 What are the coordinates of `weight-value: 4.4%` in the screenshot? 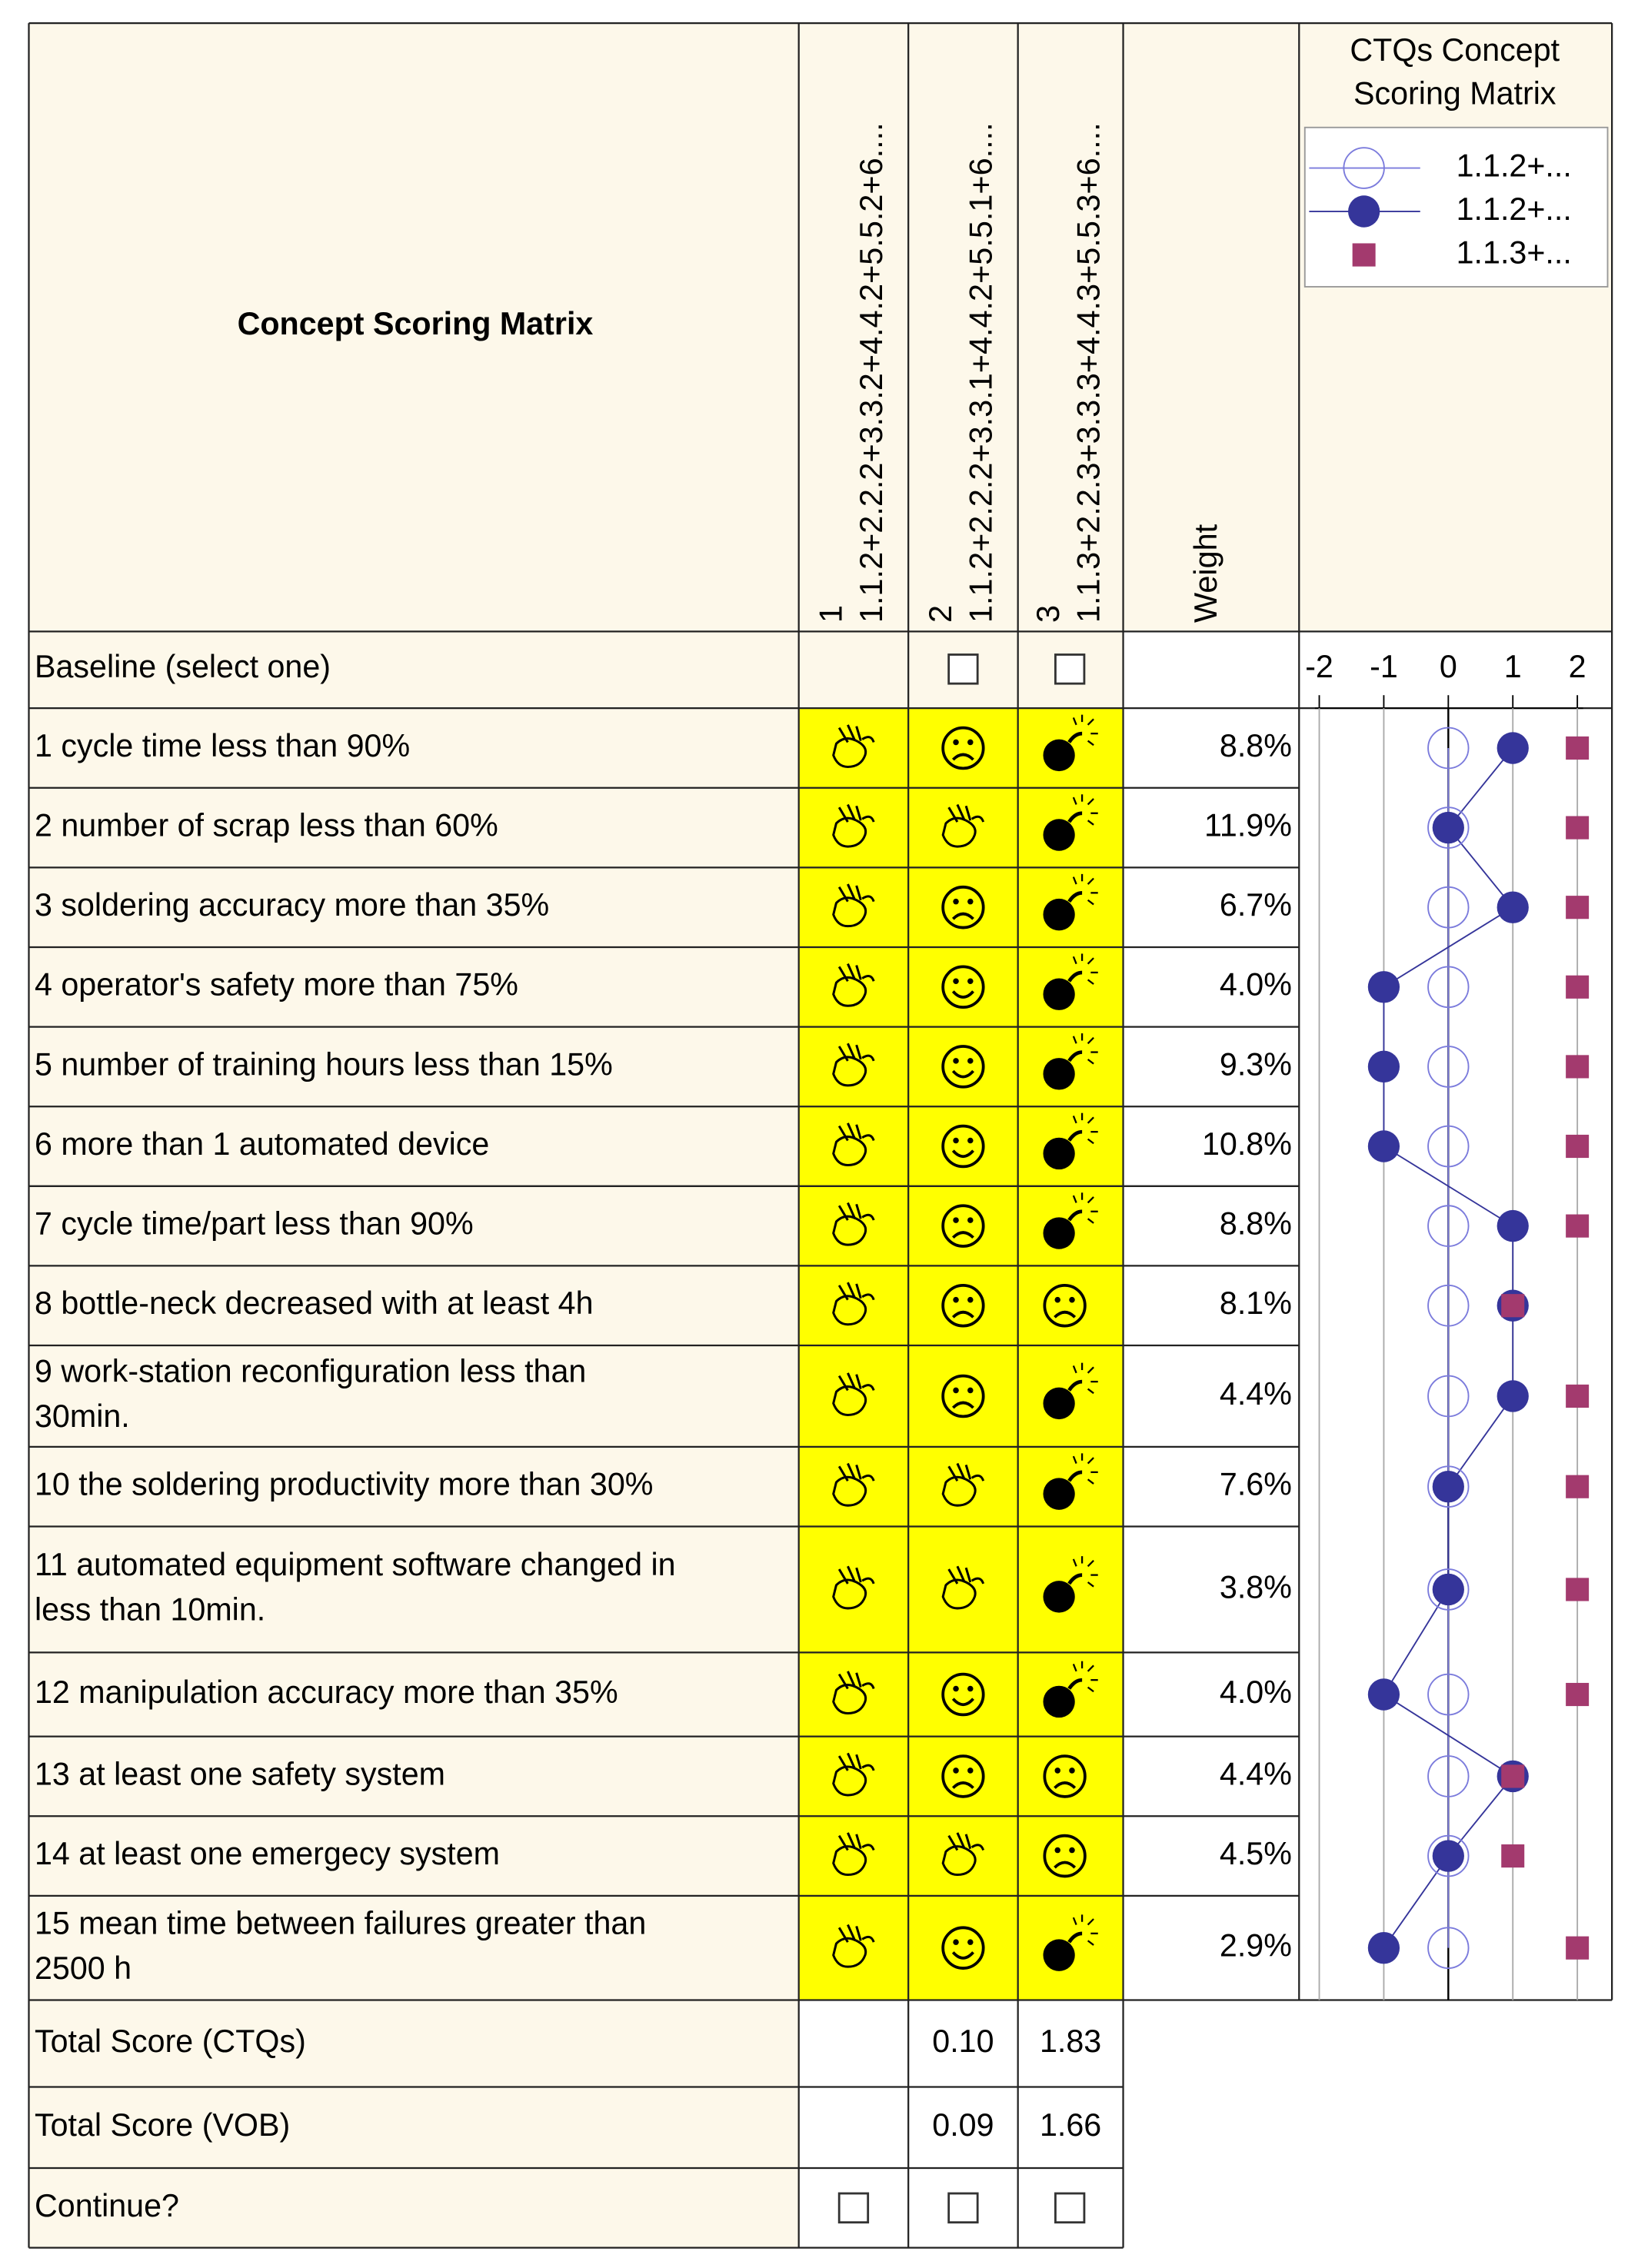 It's located at (1256, 1774).